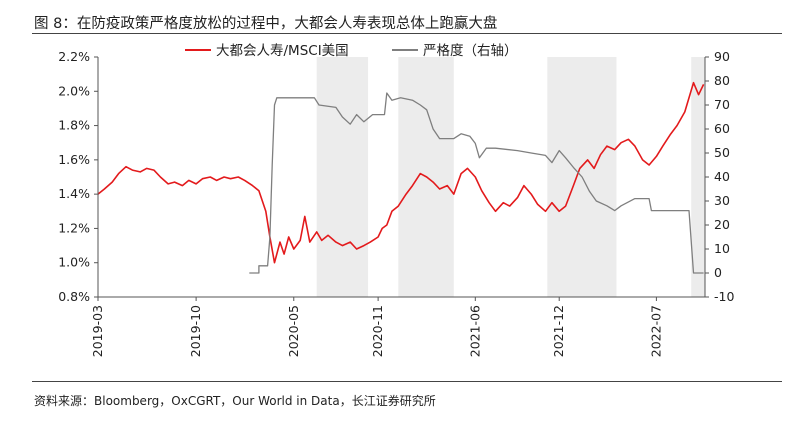 Image resolution: width=799 pixels, height=430 pixels. What do you see at coordinates (293, 331) in the screenshot?
I see `x-tick-label: 2020-05` at bounding box center [293, 331].